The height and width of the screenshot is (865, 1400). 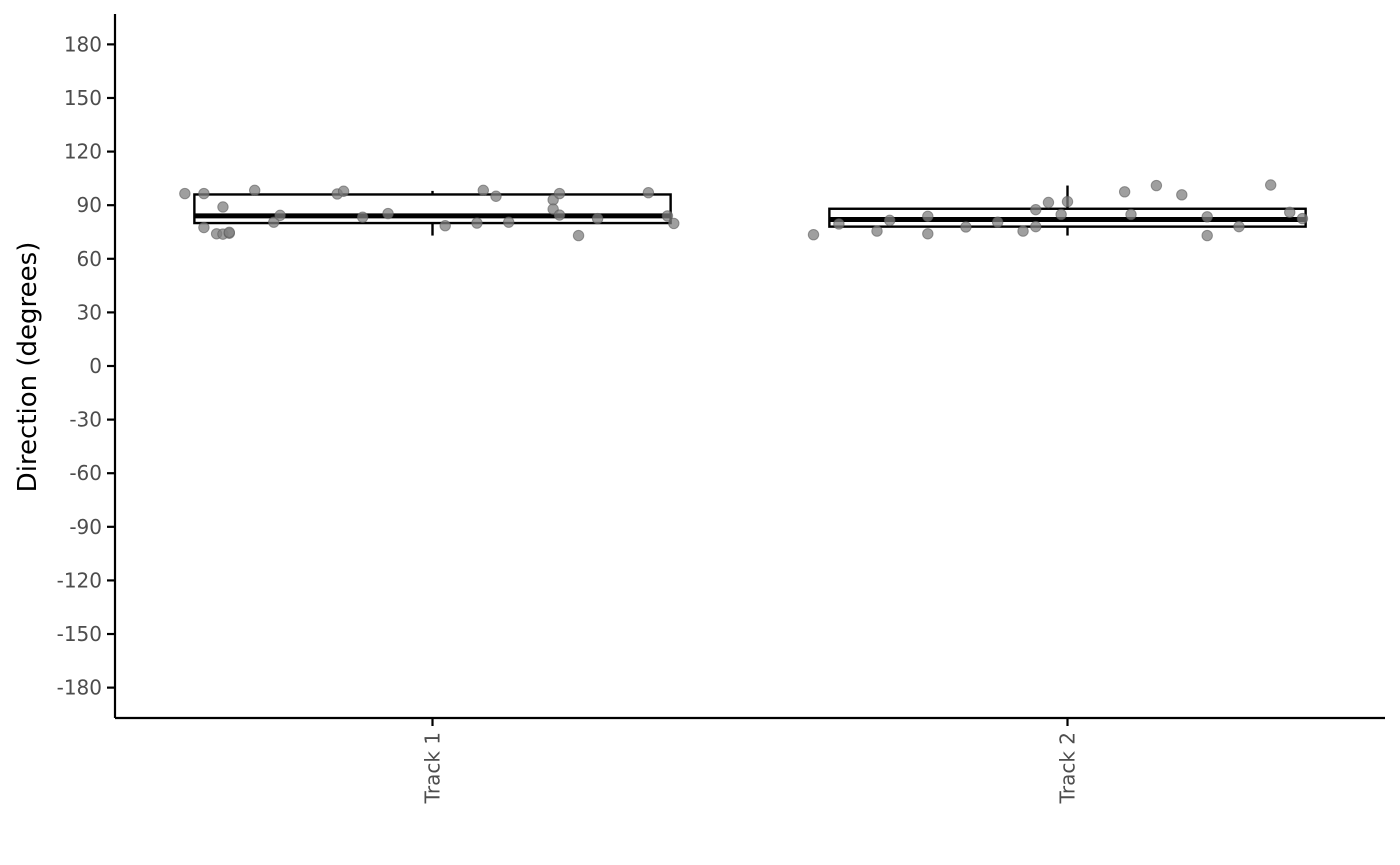 What do you see at coordinates (750, 210) in the screenshot?
I see `boxplots` at bounding box center [750, 210].